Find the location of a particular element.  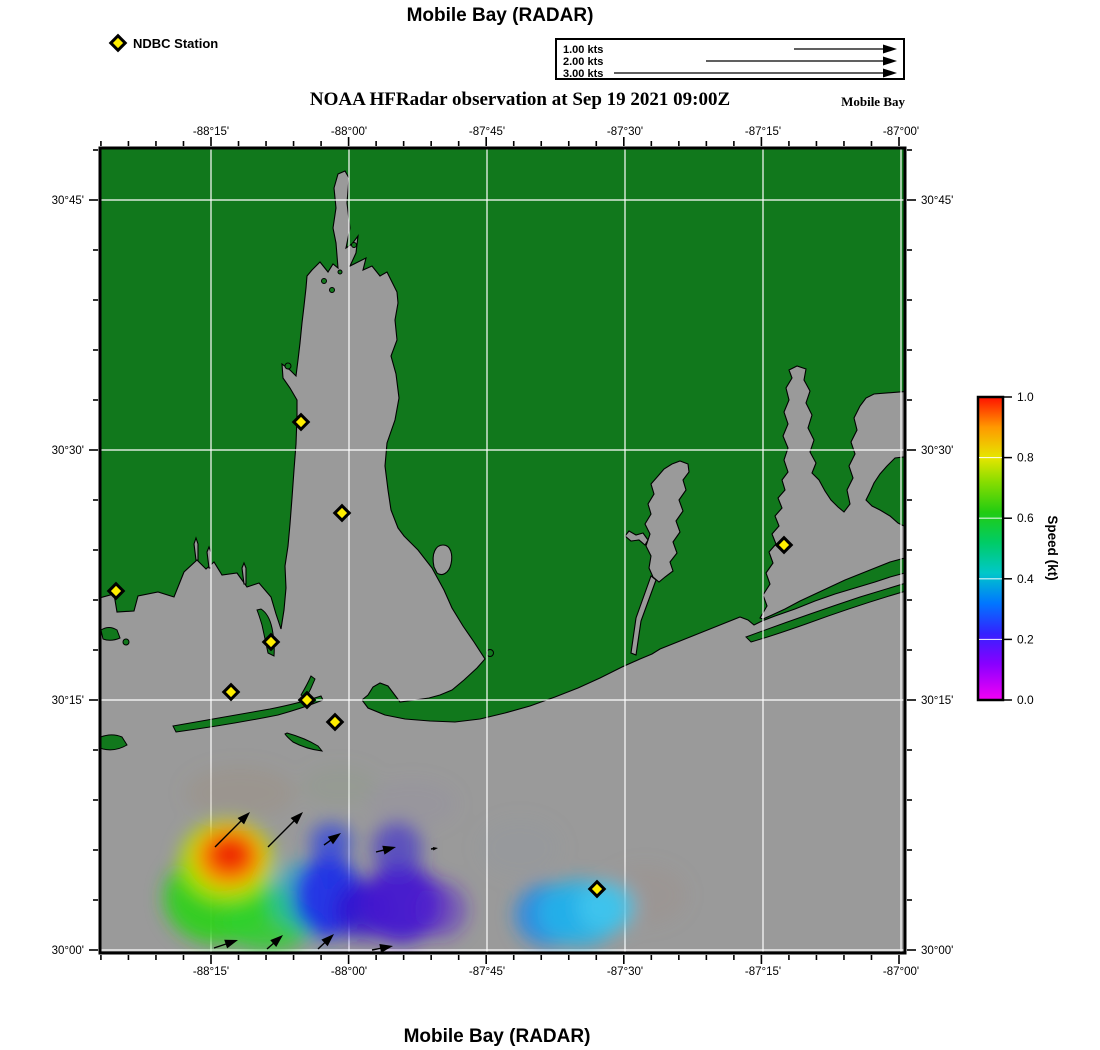

speed-field-layer is located at coordinates (425, 859).